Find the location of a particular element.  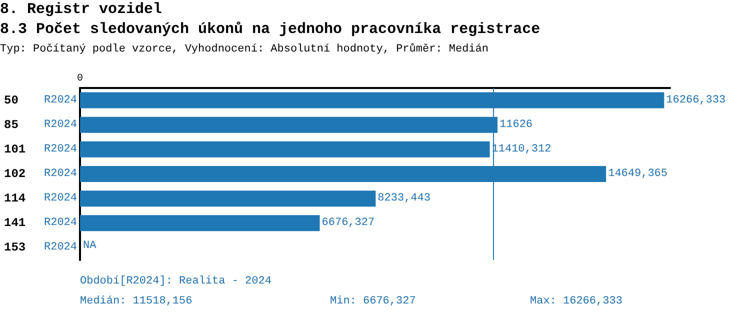

y-tick-label: 101 is located at coordinates (15, 149).